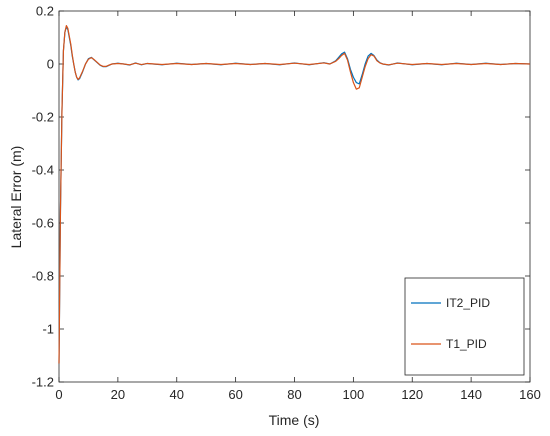 The width and height of the screenshot is (550, 436). Describe the element at coordinates (43, 170) in the screenshot. I see `y-tick-label: -0.4` at that location.